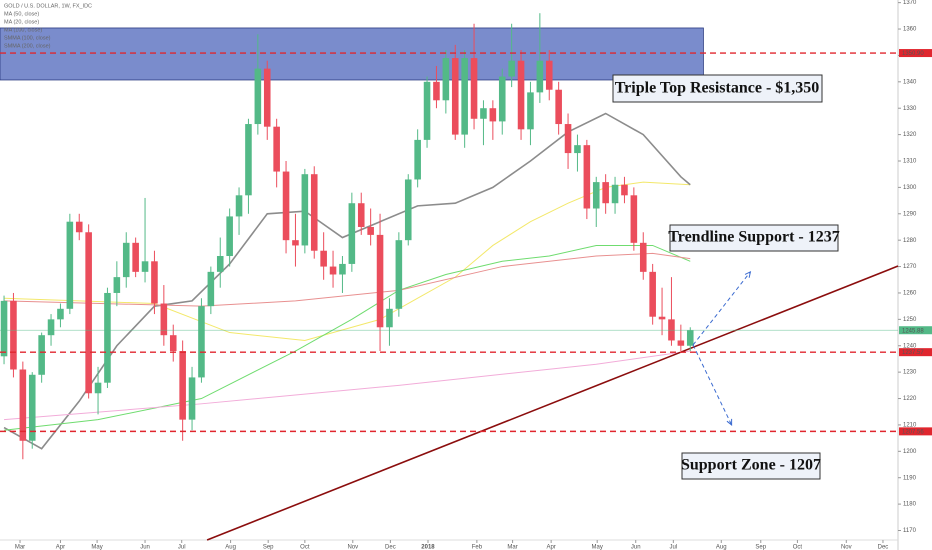 The height and width of the screenshot is (550, 932). Describe the element at coordinates (910, 214) in the screenshot. I see `y-tick-label: 1290` at that location.